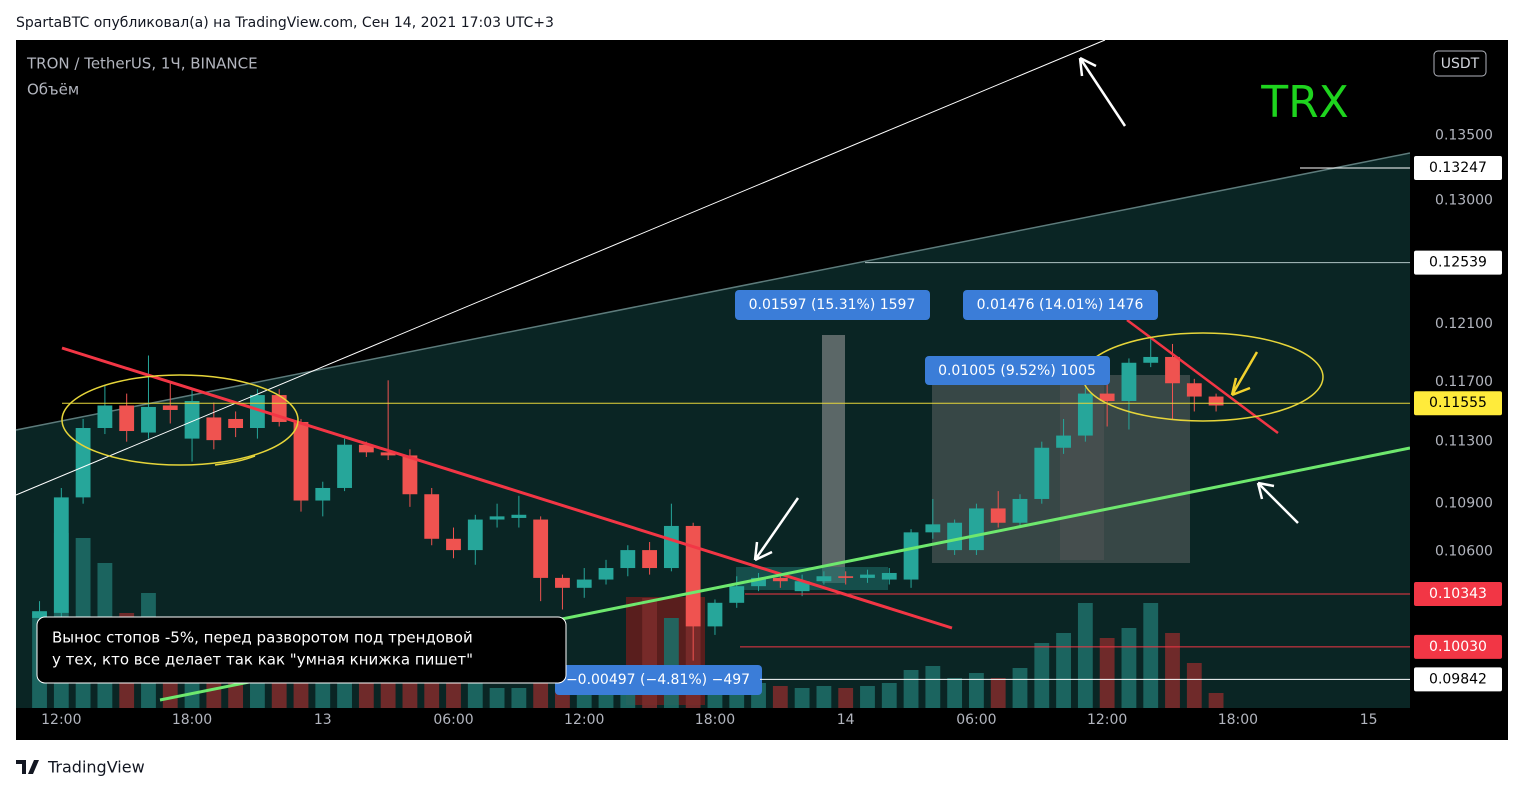 The width and height of the screenshot is (1524, 793). Describe the element at coordinates (53, 90) in the screenshot. I see `volume-label: Объём` at that location.